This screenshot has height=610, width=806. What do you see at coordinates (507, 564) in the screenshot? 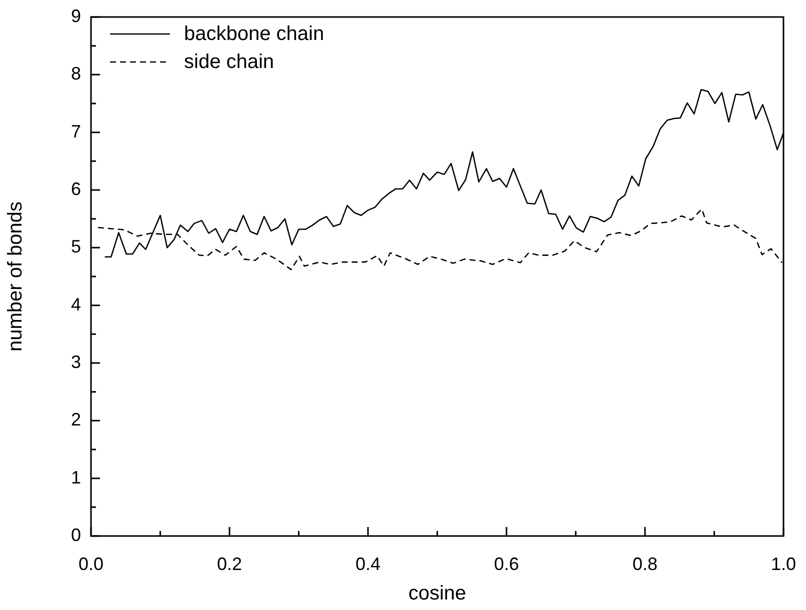
I see `x-tick-label: 0.6` at bounding box center [507, 564].